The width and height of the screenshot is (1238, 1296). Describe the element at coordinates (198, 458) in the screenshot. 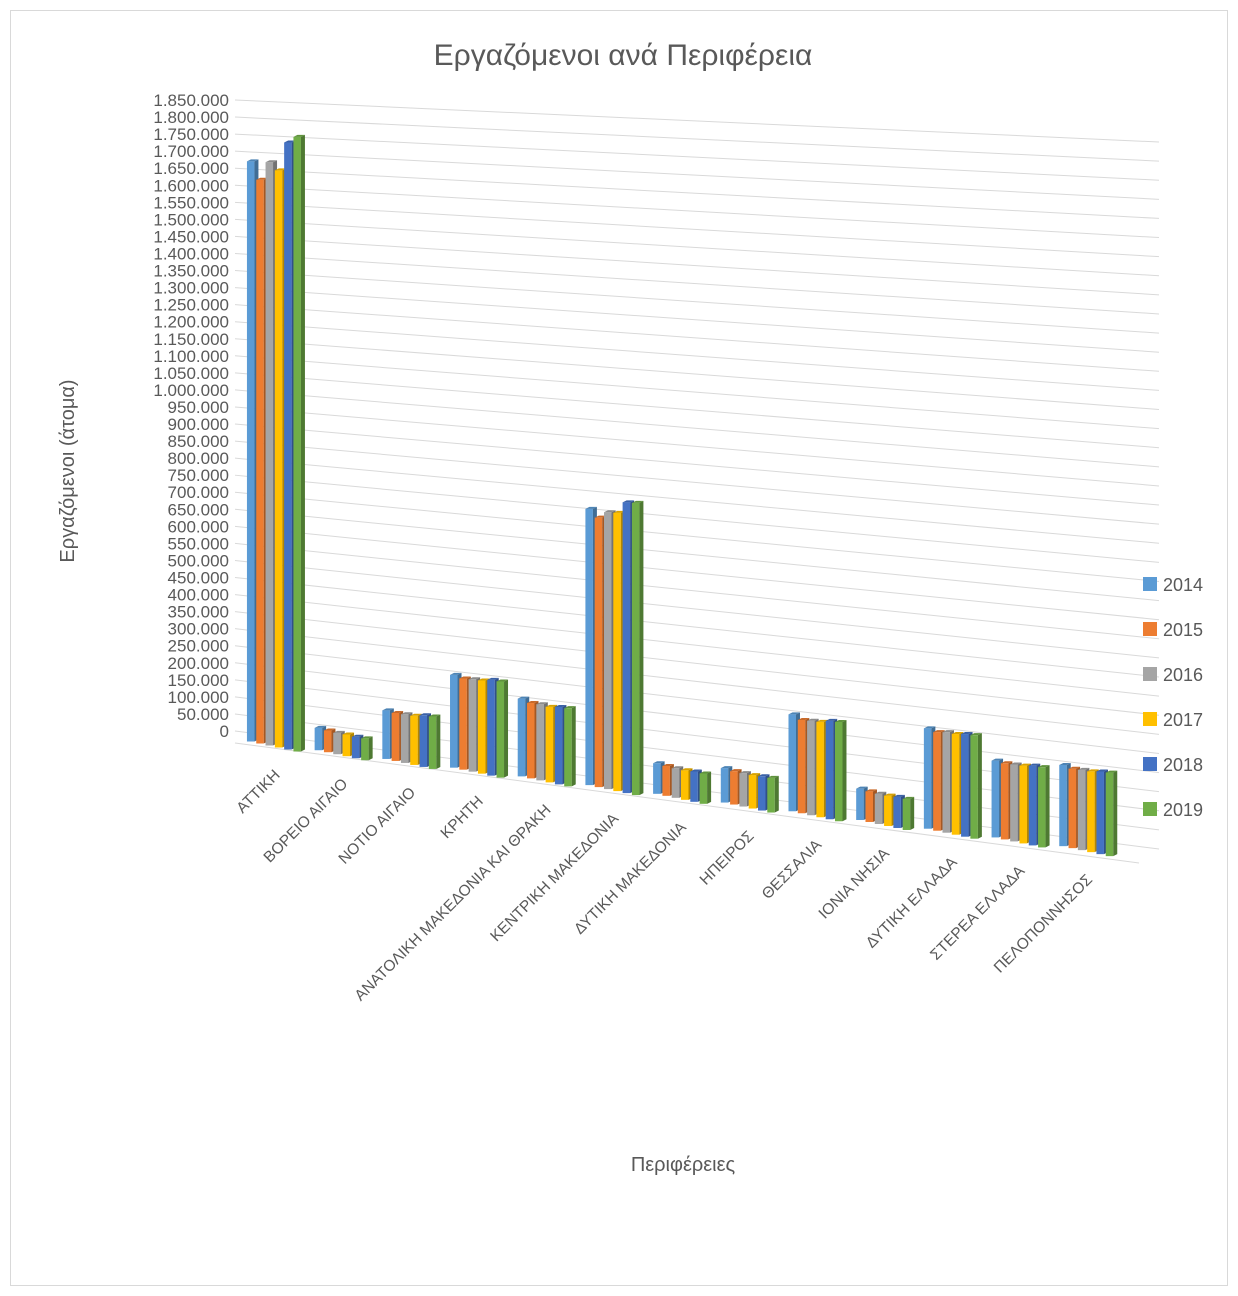

I see `y-tick-label: 800.000` at that location.